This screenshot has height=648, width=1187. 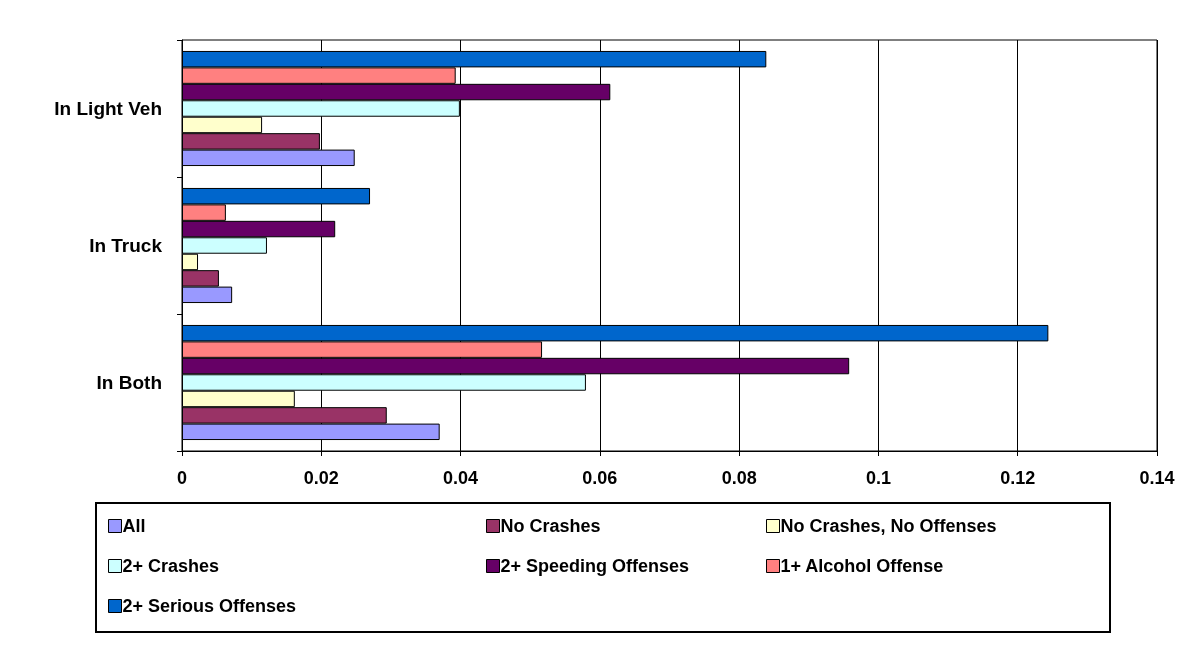 I want to click on y-tick-label: In Truck, so click(x=126, y=245).